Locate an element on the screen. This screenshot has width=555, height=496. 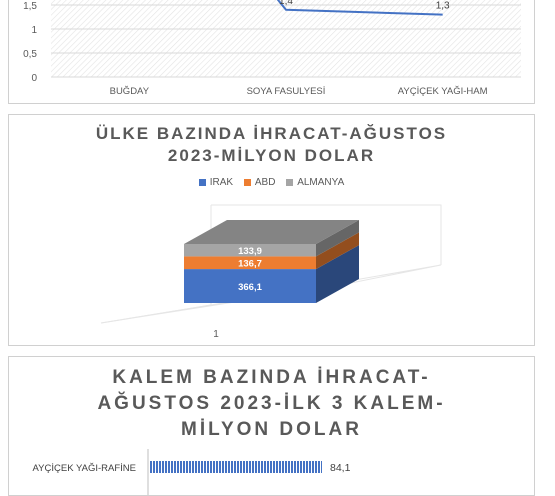
data-label: 136,7 is located at coordinates (250, 264).